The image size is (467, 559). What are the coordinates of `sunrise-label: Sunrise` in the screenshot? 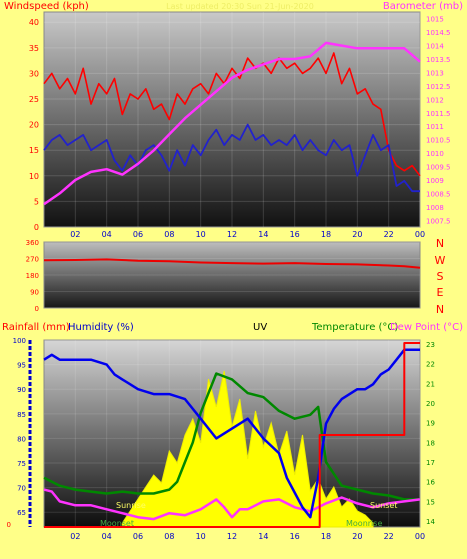 It's located at (131, 505).